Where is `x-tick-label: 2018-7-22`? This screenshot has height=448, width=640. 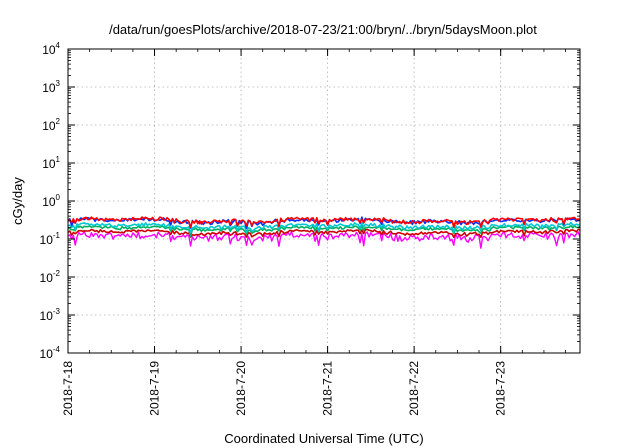 x-tick-label: 2018-7-22 is located at coordinates (414, 388).